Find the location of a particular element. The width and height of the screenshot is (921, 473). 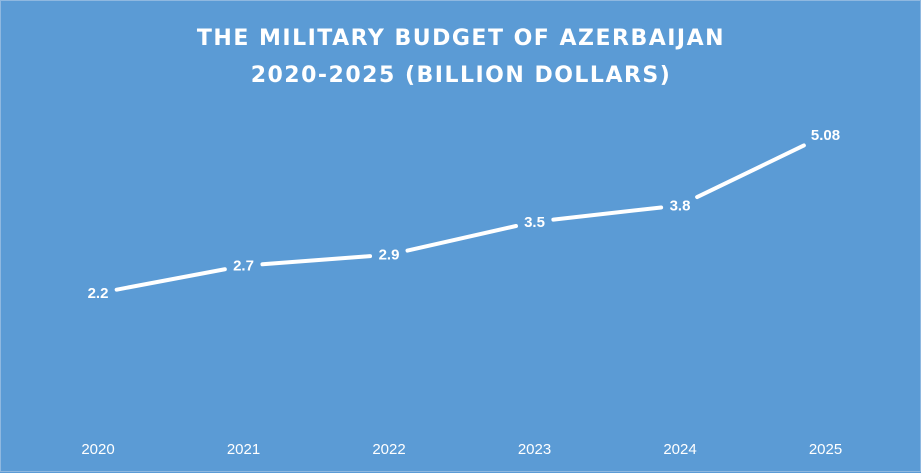

chart-subtitle: 2020-2025 (BILLION DOLLARS) is located at coordinates (461, 75).